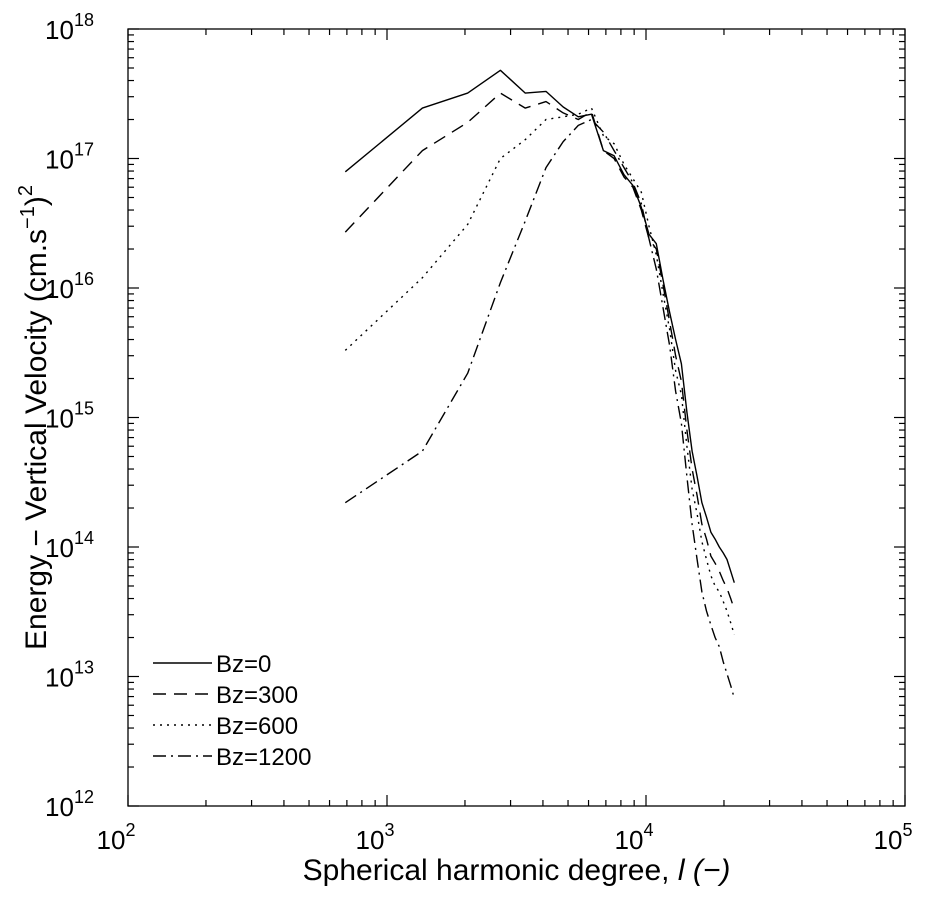 This screenshot has width=932, height=897. Describe the element at coordinates (130, 830) in the screenshot. I see `x-tick-label-exp: 2` at that location.